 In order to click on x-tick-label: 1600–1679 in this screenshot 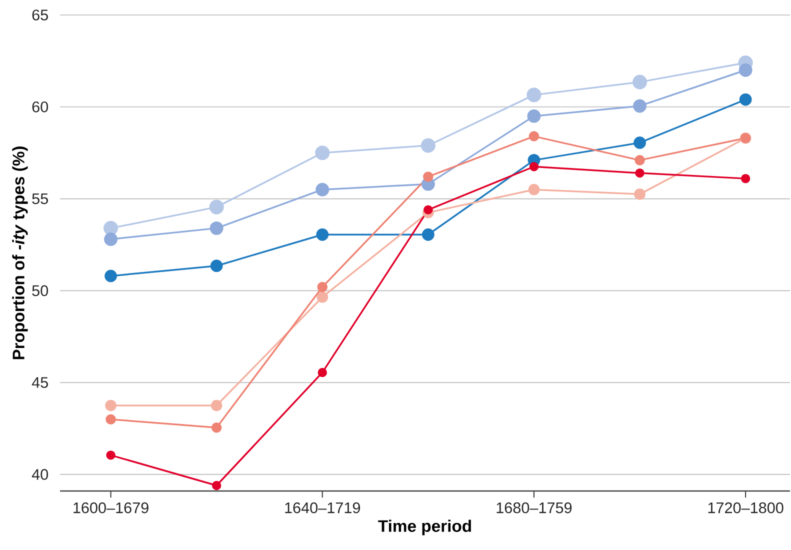, I will do `click(111, 508)`.